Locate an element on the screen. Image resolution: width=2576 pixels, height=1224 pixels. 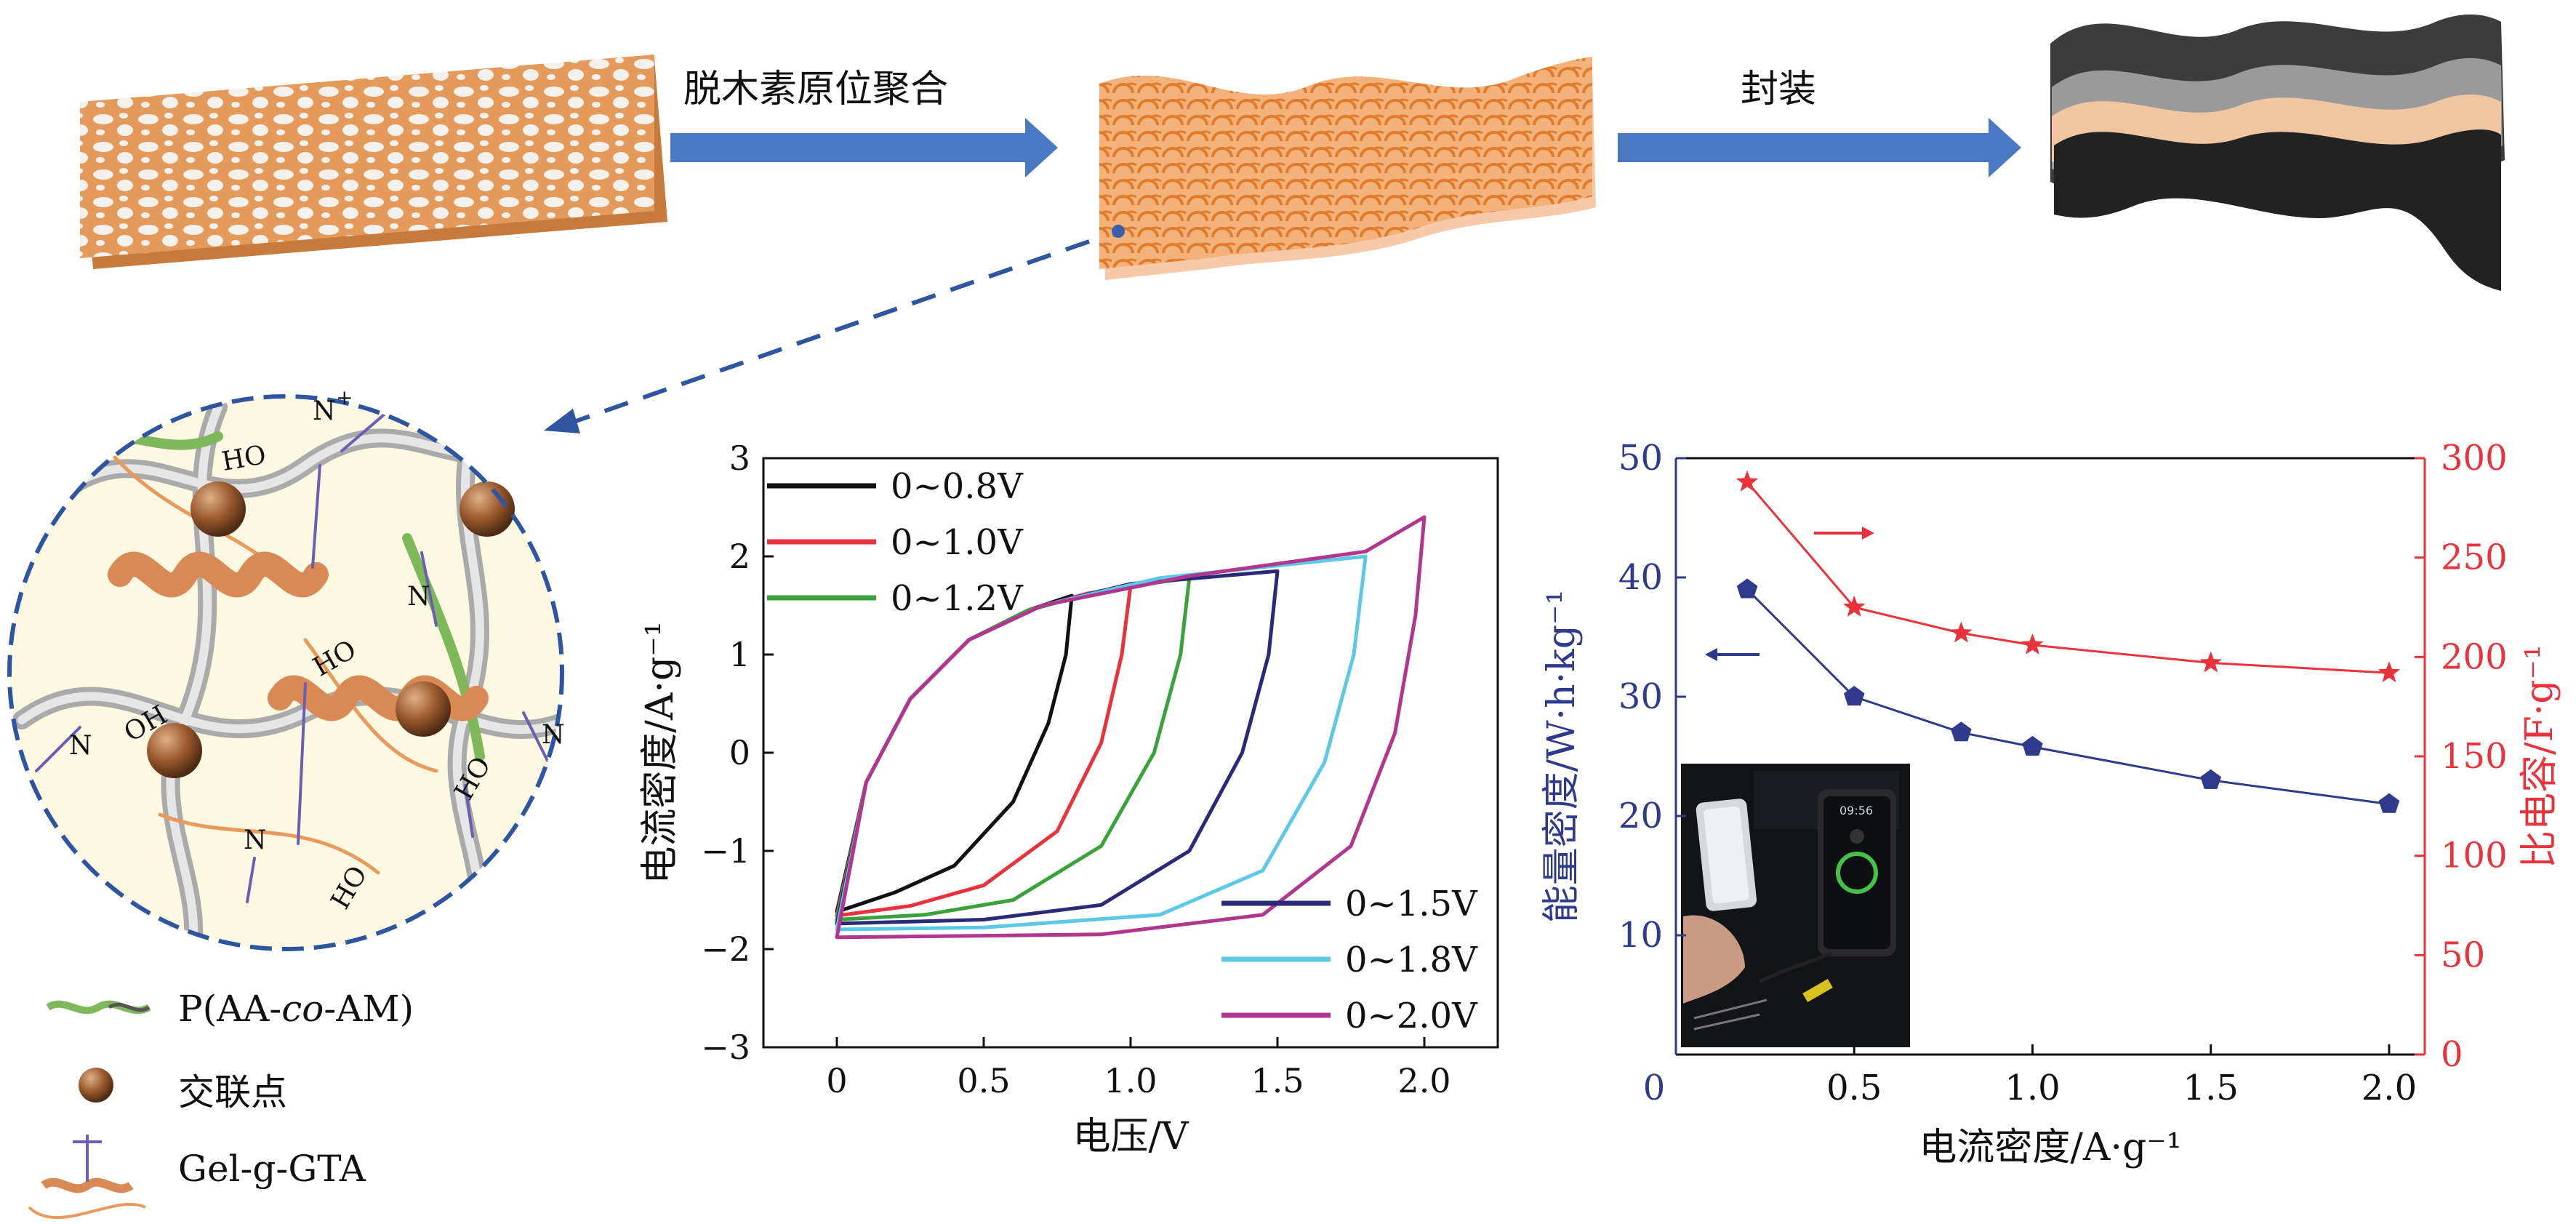
cv-y-tick-label: 1 is located at coordinates (740, 654).